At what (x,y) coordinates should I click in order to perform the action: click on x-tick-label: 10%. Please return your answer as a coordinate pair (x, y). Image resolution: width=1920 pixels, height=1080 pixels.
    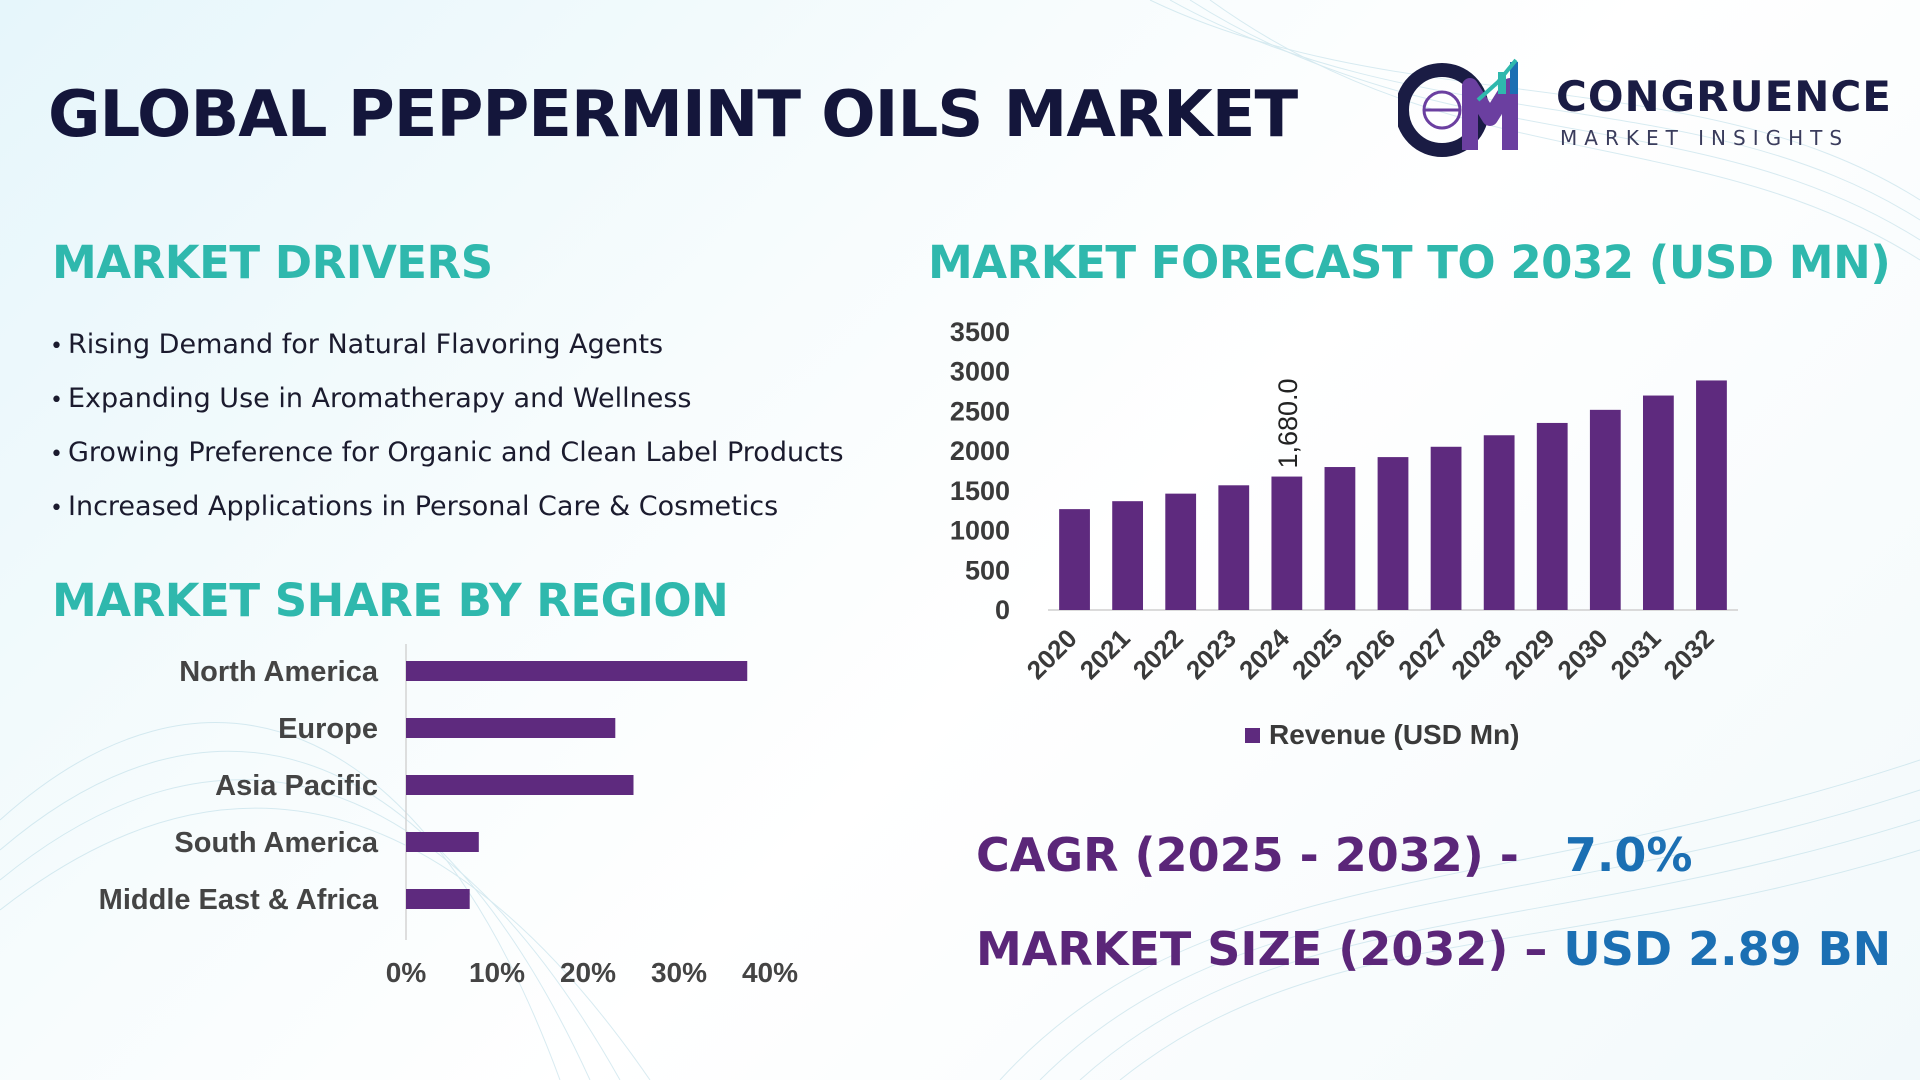
    Looking at the image, I should click on (497, 972).